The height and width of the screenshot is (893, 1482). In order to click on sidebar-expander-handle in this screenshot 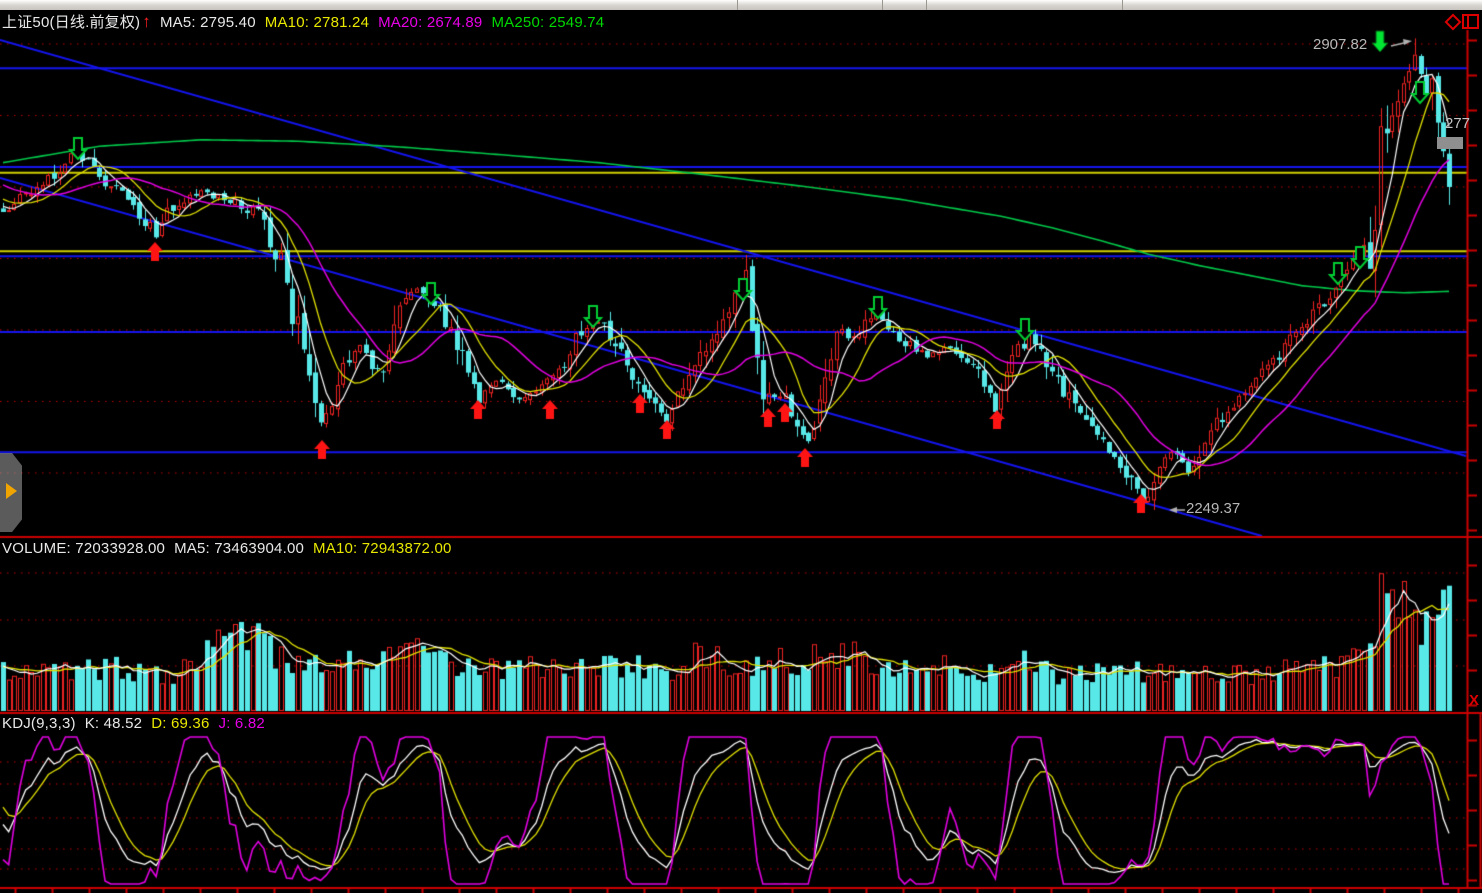, I will do `click(11, 492)`.